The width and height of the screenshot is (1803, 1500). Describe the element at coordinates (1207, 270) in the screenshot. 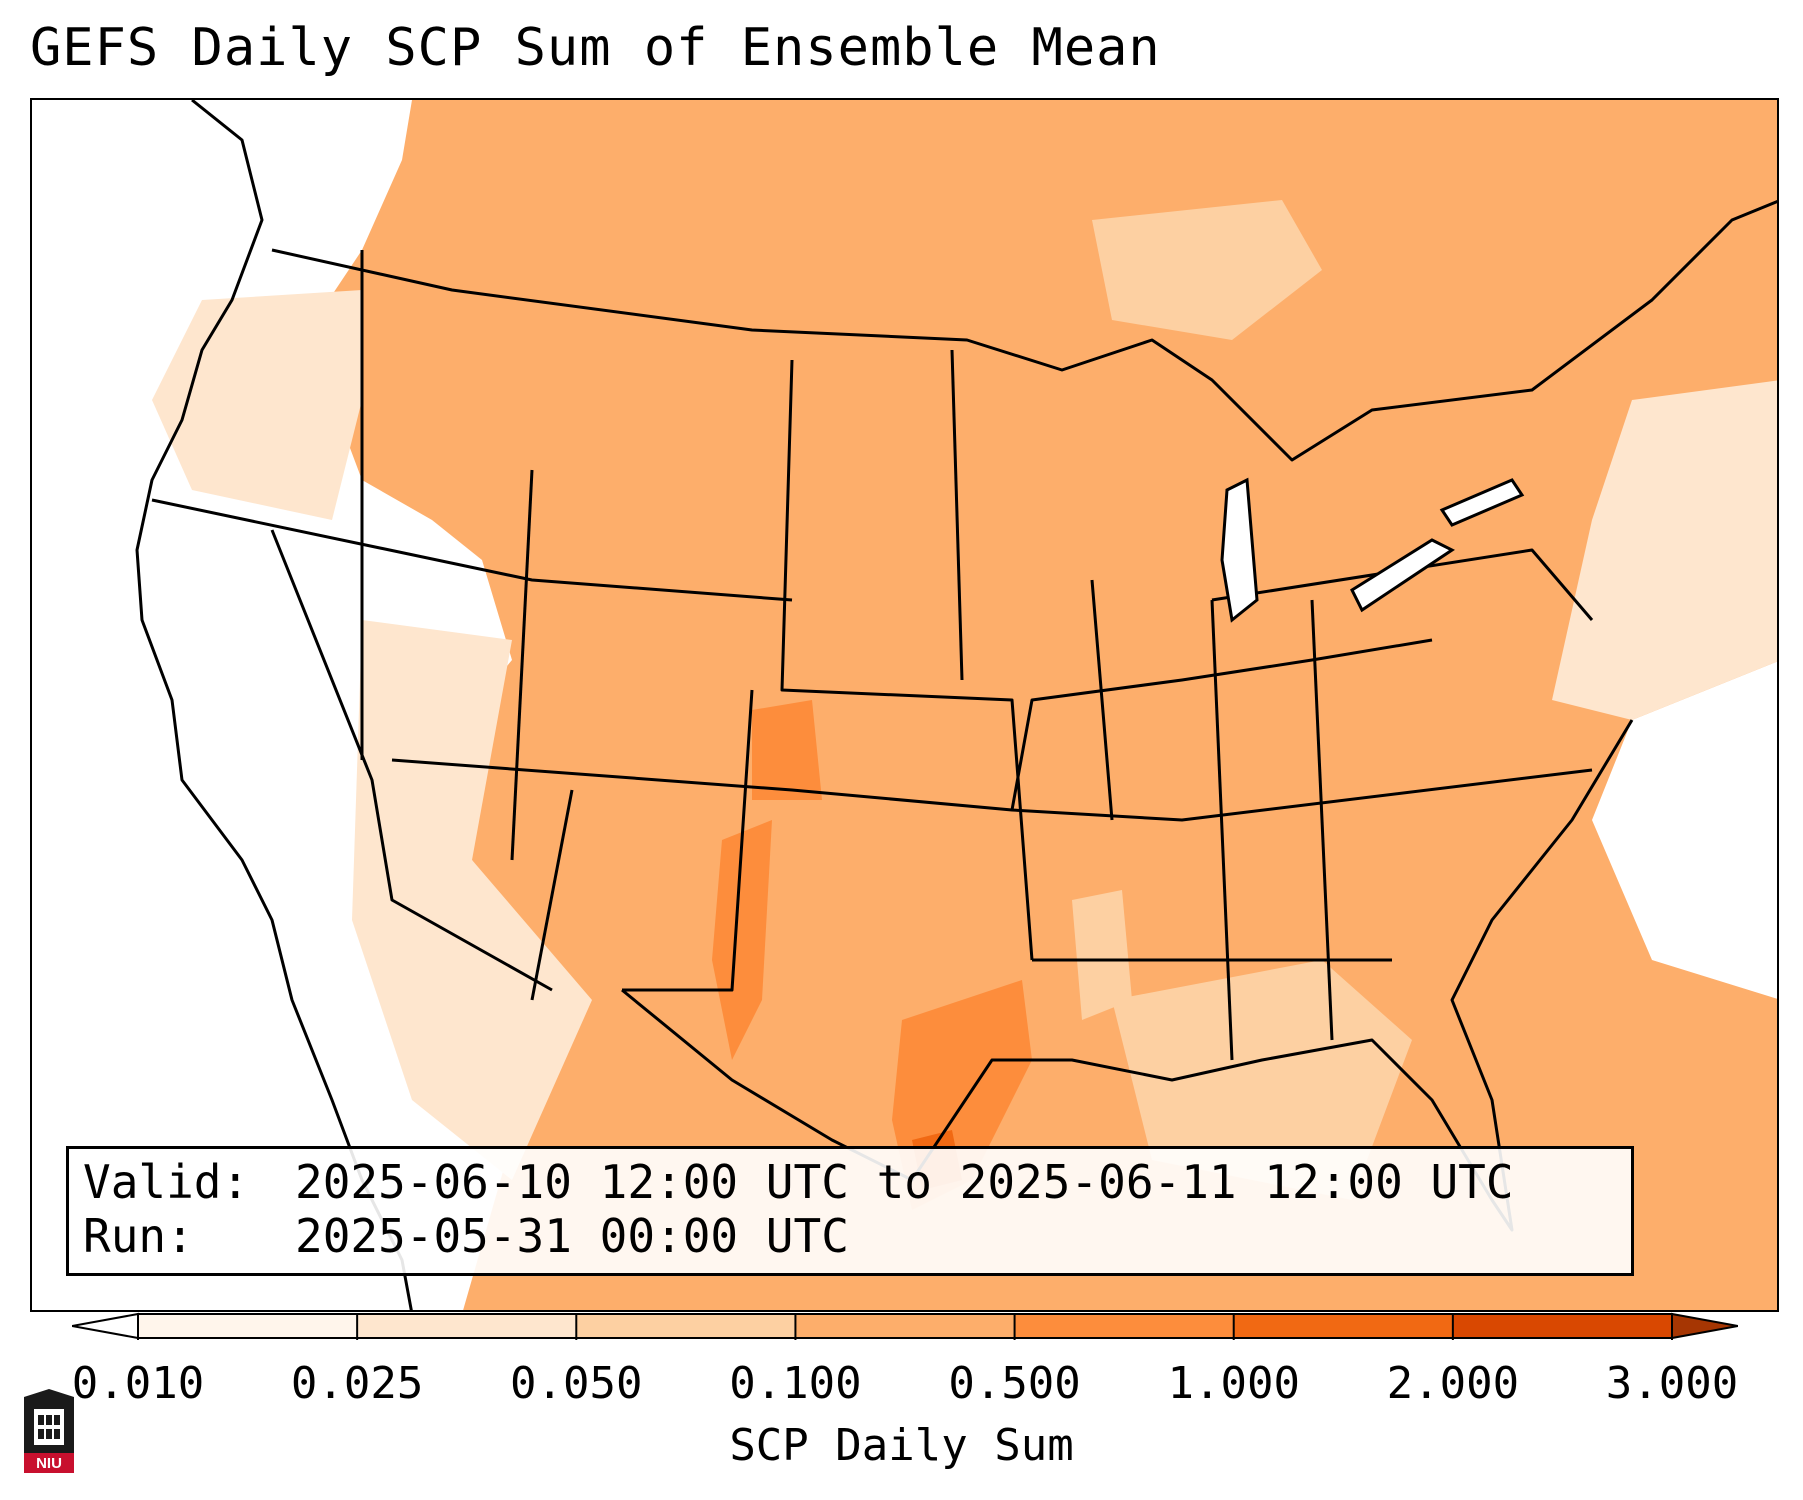

I see `light-patch-northeast` at that location.